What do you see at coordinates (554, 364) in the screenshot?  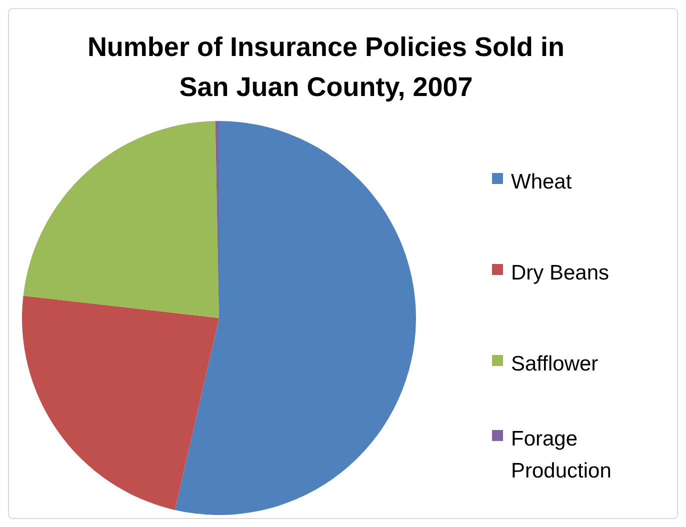 I see `legend-label: Safflower` at bounding box center [554, 364].